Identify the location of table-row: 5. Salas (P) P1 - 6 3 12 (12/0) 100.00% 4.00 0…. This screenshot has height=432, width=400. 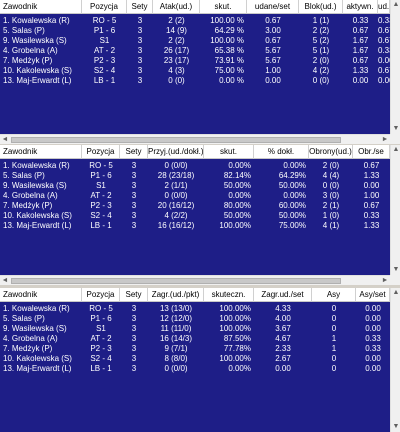
(195, 319).